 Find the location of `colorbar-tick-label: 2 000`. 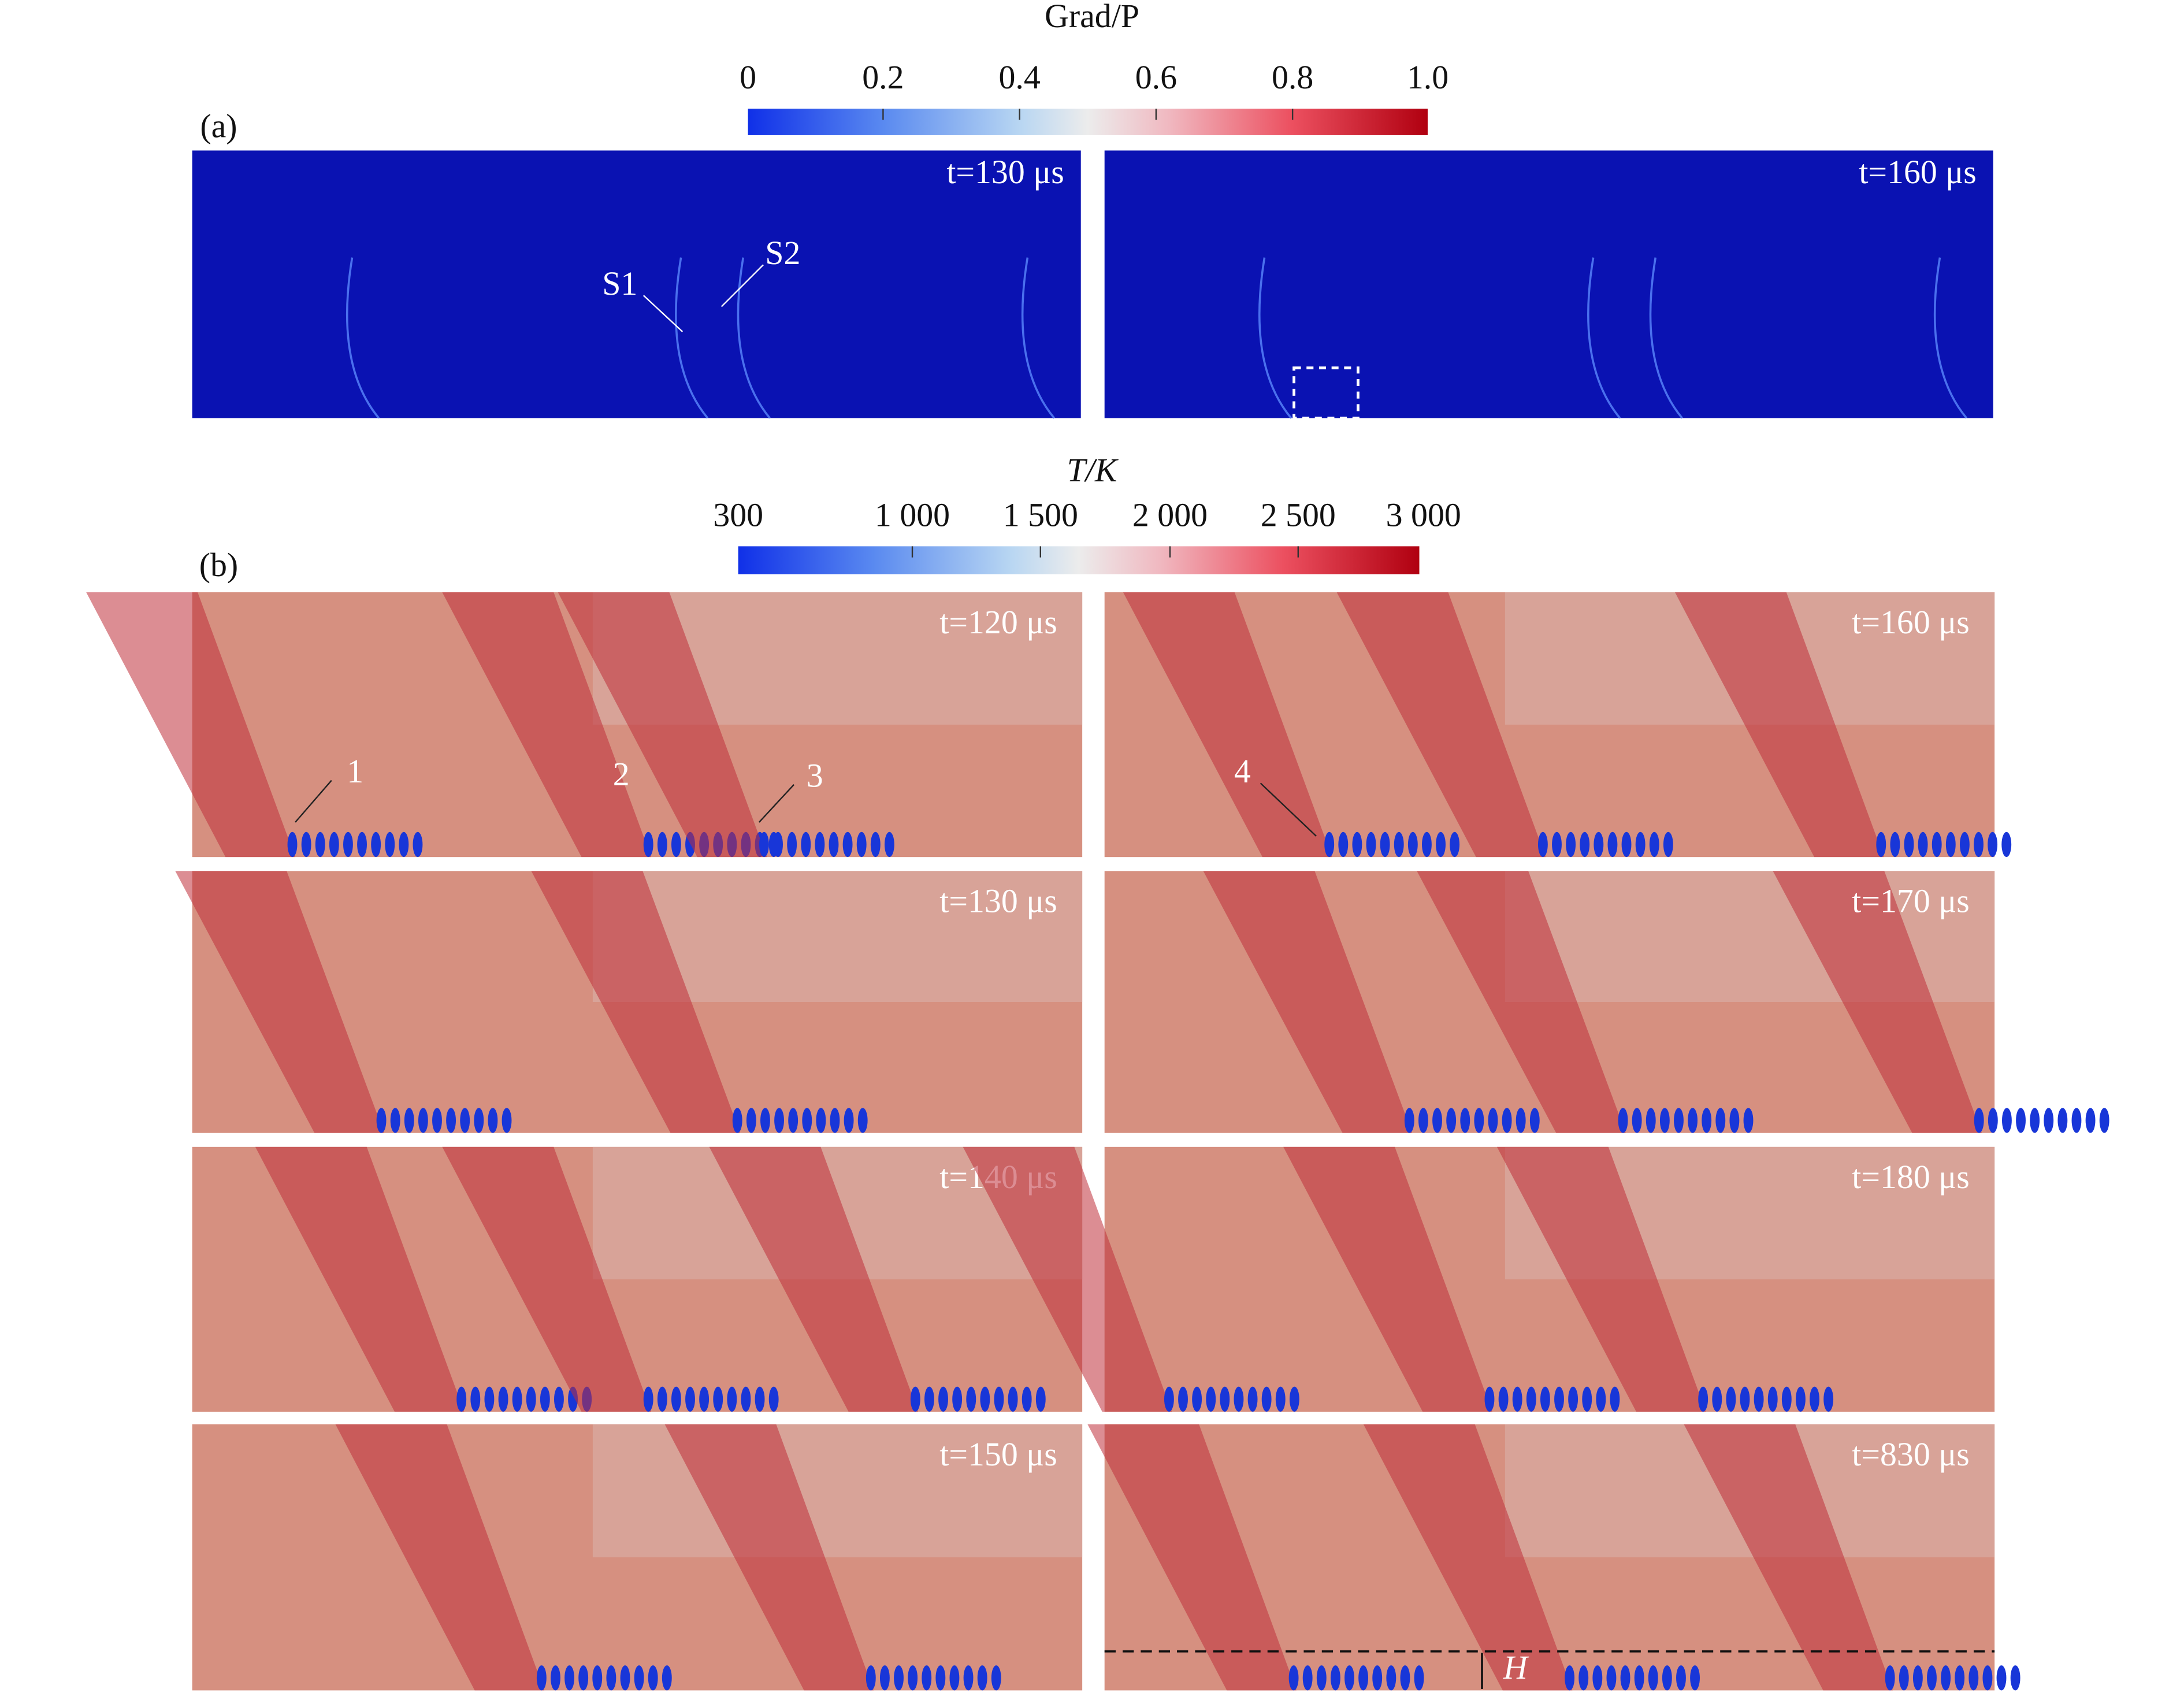

colorbar-tick-label: 2 000 is located at coordinates (1170, 514).